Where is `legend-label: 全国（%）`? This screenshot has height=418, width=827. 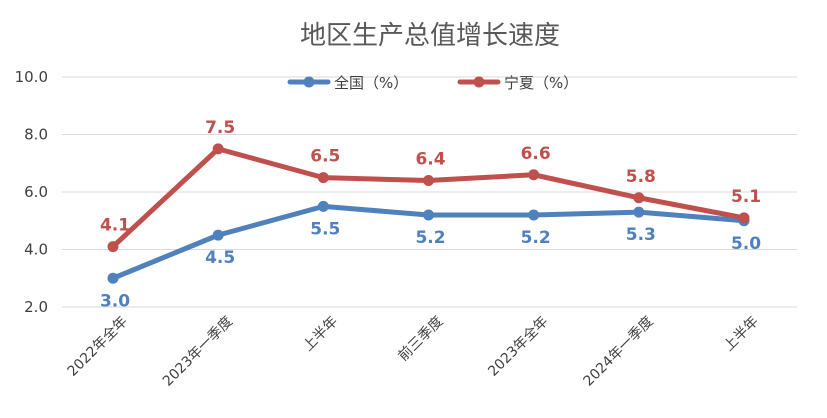
legend-label: 全国（%） is located at coordinates (371, 83).